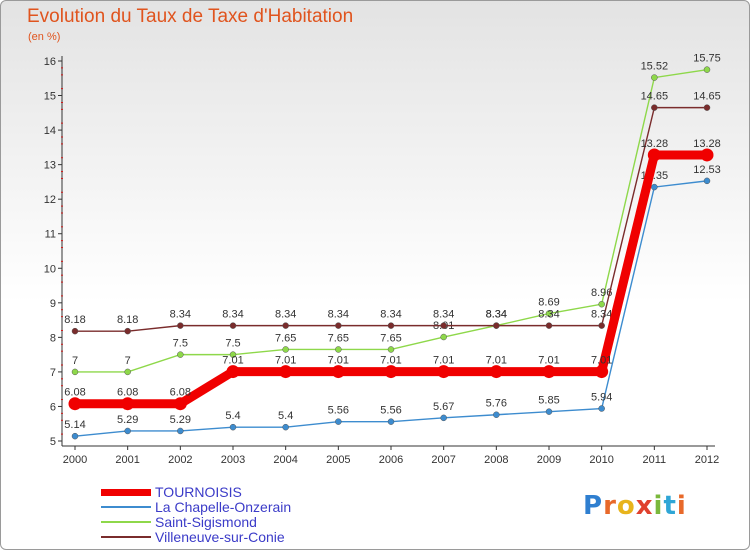 The height and width of the screenshot is (550, 750). Describe the element at coordinates (180, 420) in the screenshot. I see `data-label-la-chapelle-onzerain: 5.29` at that location.